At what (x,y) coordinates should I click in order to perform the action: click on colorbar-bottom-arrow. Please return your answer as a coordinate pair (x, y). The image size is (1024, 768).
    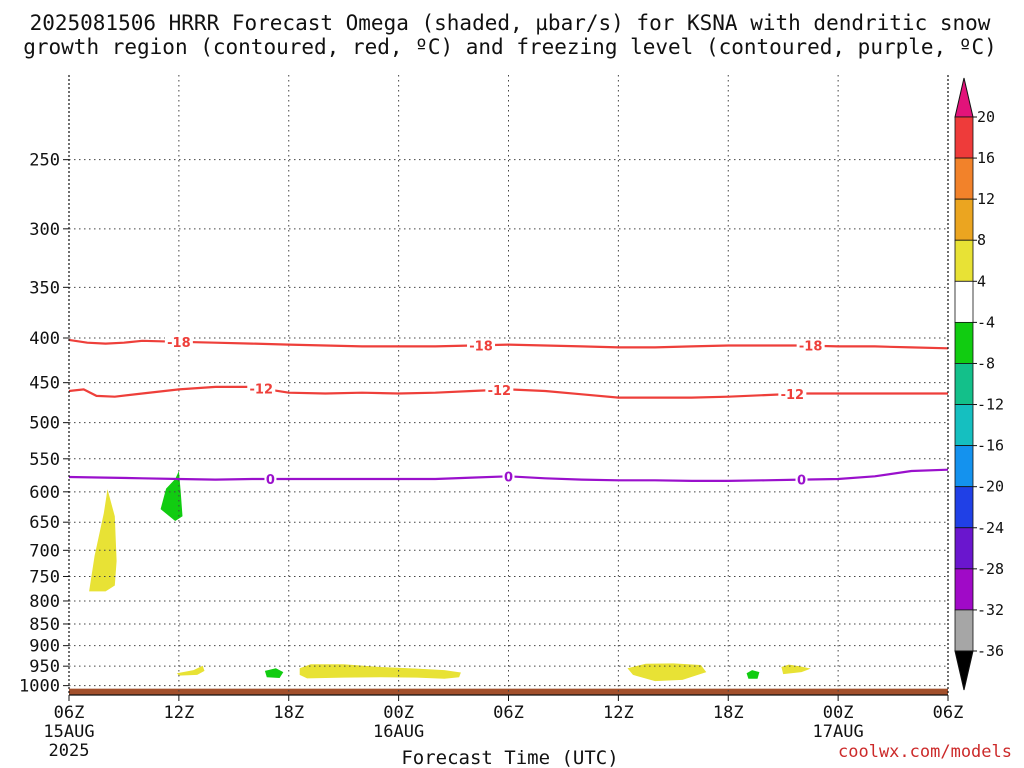
    Looking at the image, I should click on (964, 670).